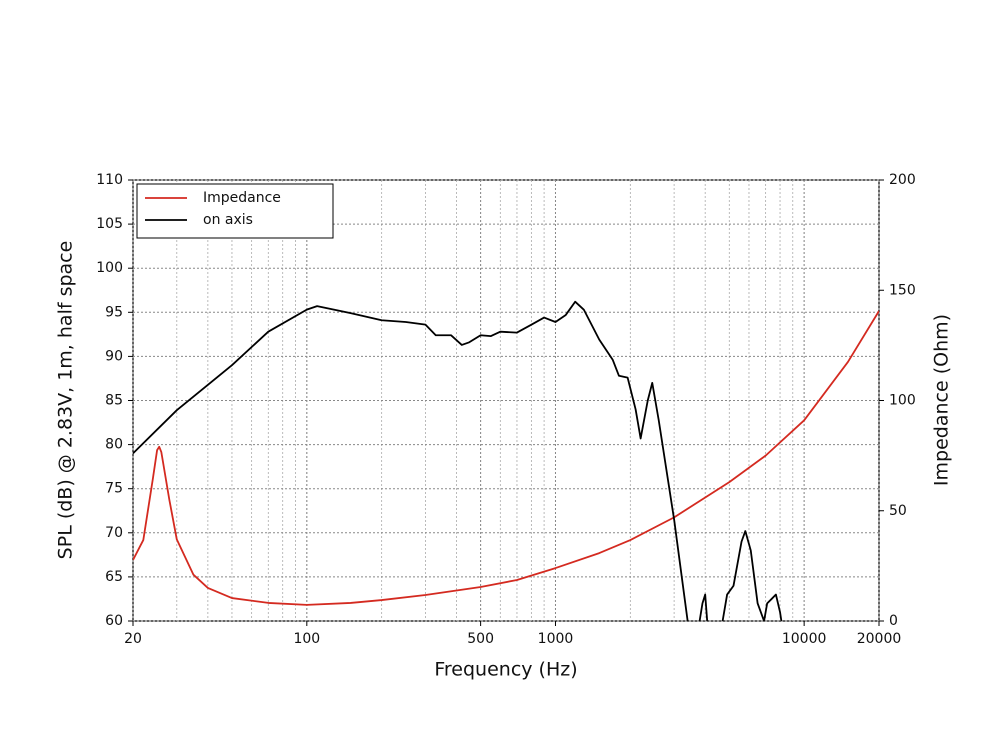 This screenshot has height=749, width=1000. What do you see at coordinates (109, 268) in the screenshot?
I see `y-tick-label: 100` at bounding box center [109, 268].